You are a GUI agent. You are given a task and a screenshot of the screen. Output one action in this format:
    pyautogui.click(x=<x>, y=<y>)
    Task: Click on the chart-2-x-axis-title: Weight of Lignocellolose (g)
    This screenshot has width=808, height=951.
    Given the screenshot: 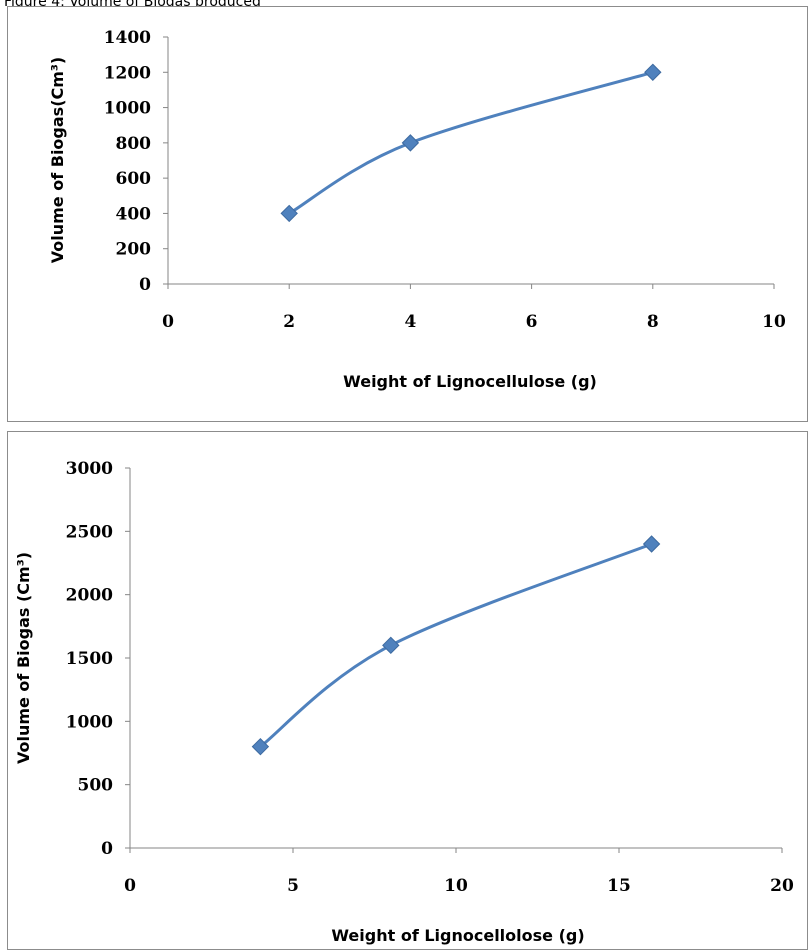 What is the action you would take?
    pyautogui.click(x=457, y=935)
    